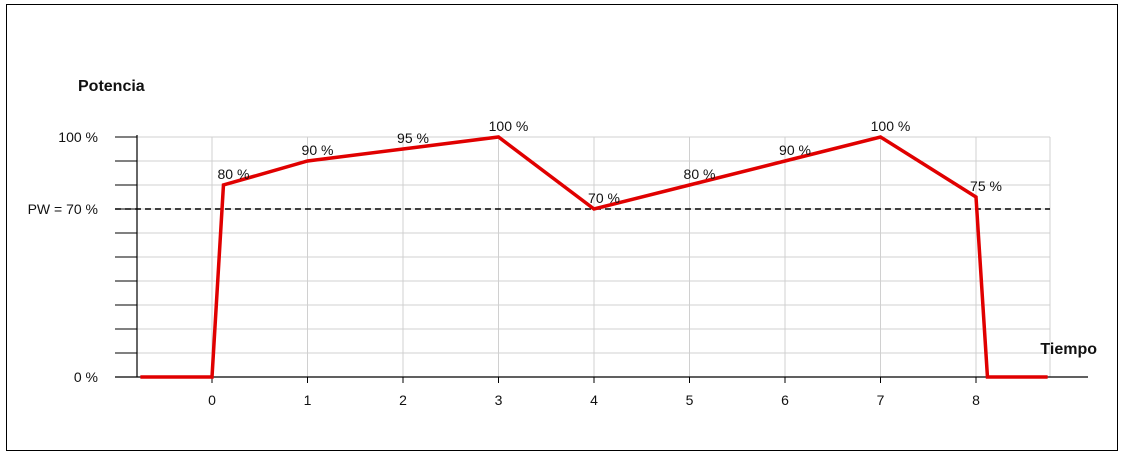  I want to click on x-tick-label: 0, so click(212, 400).